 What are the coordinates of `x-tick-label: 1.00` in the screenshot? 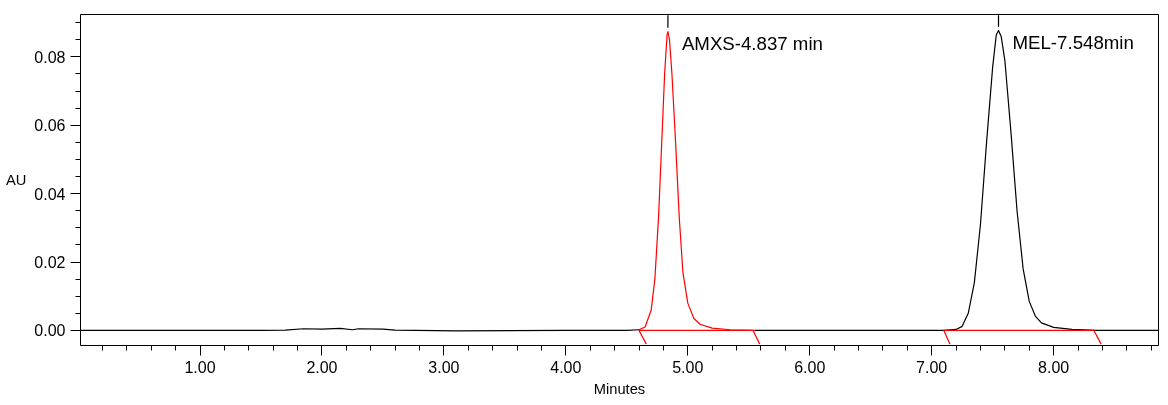 It's located at (200, 367).